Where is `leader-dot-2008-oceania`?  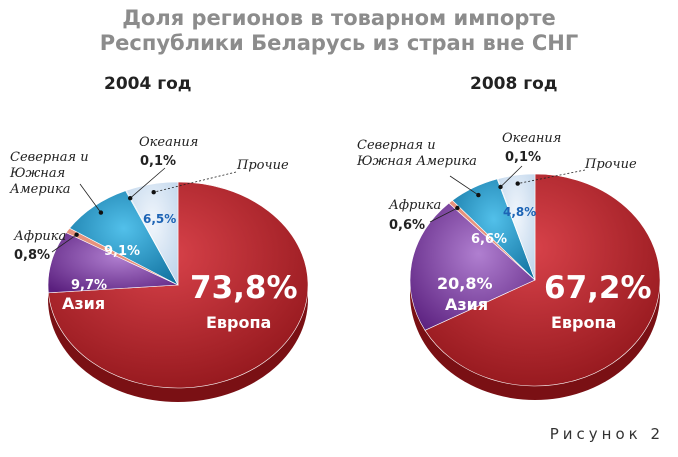 leader-dot-2008-oceania is located at coordinates (500, 187).